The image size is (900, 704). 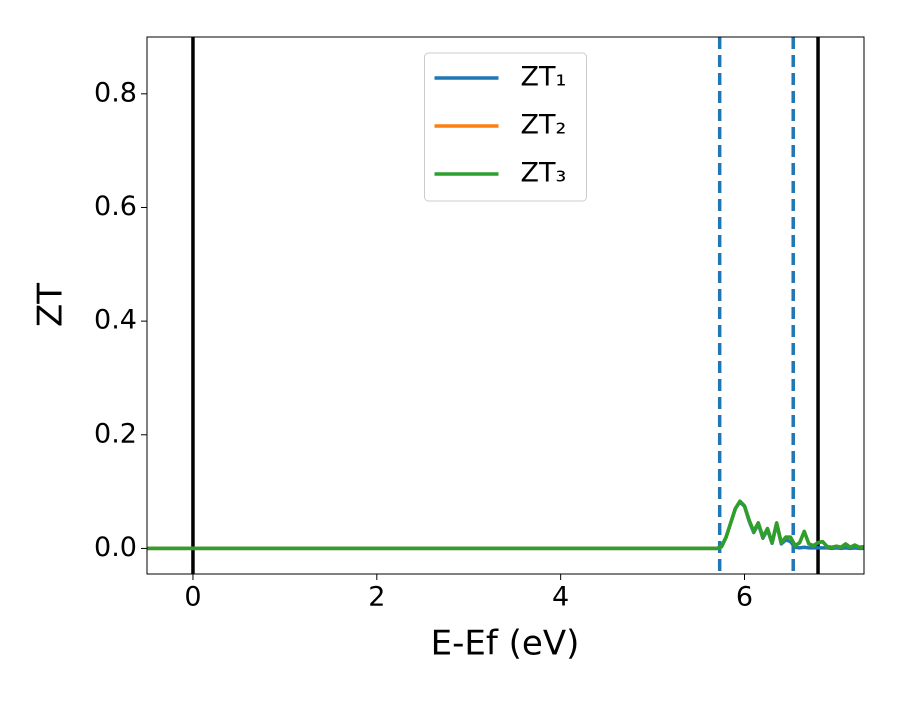 What do you see at coordinates (51, 305) in the screenshot?
I see `y-axis-label: ZT` at bounding box center [51, 305].